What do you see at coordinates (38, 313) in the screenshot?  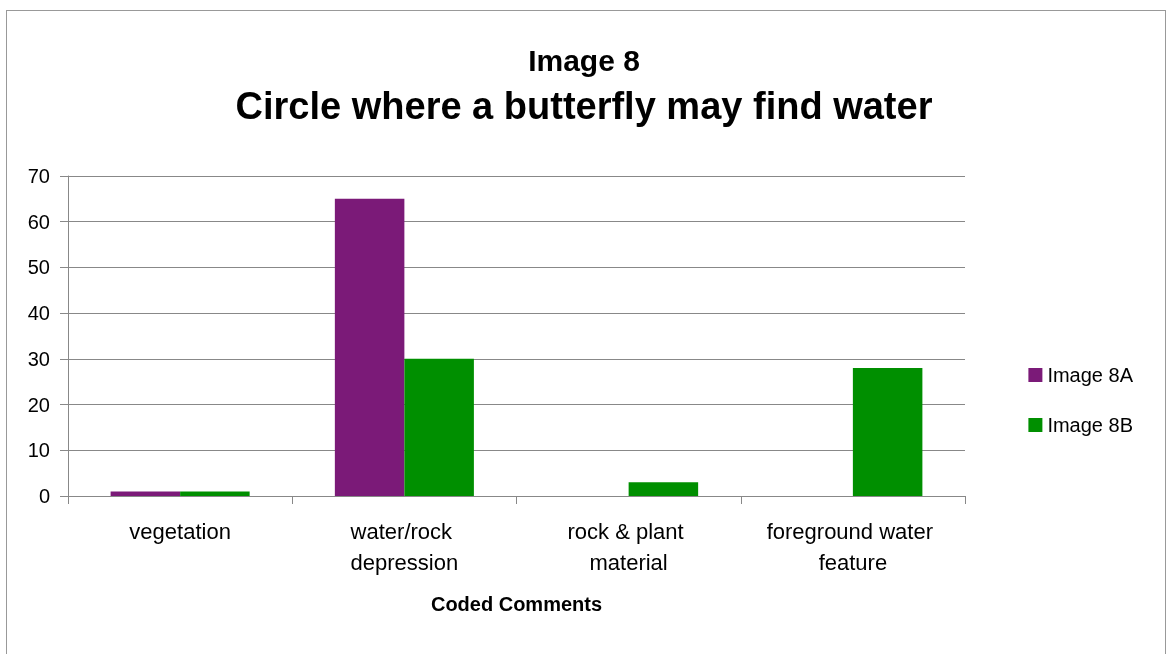 I see `y-tick-label: 40` at bounding box center [38, 313].